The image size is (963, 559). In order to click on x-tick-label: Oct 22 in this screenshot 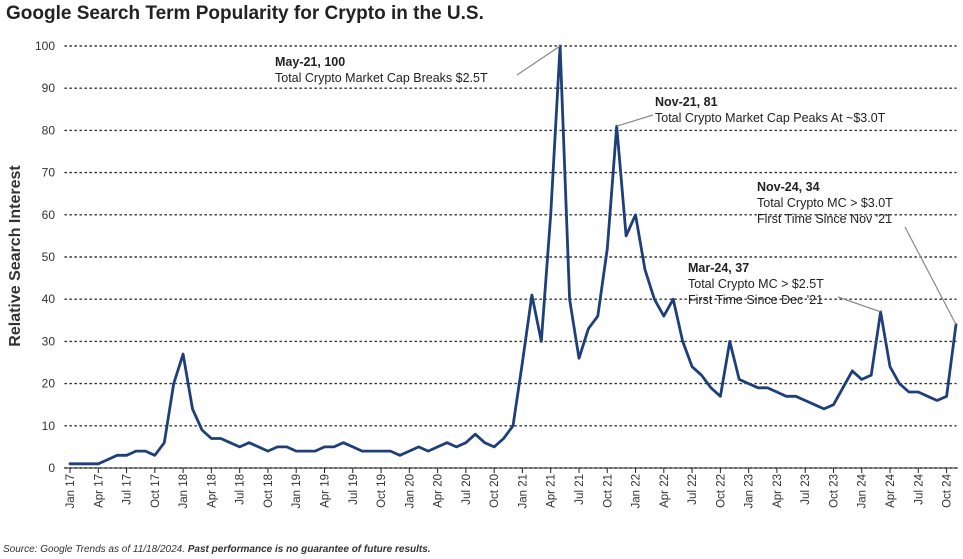, I will do `click(721, 491)`.